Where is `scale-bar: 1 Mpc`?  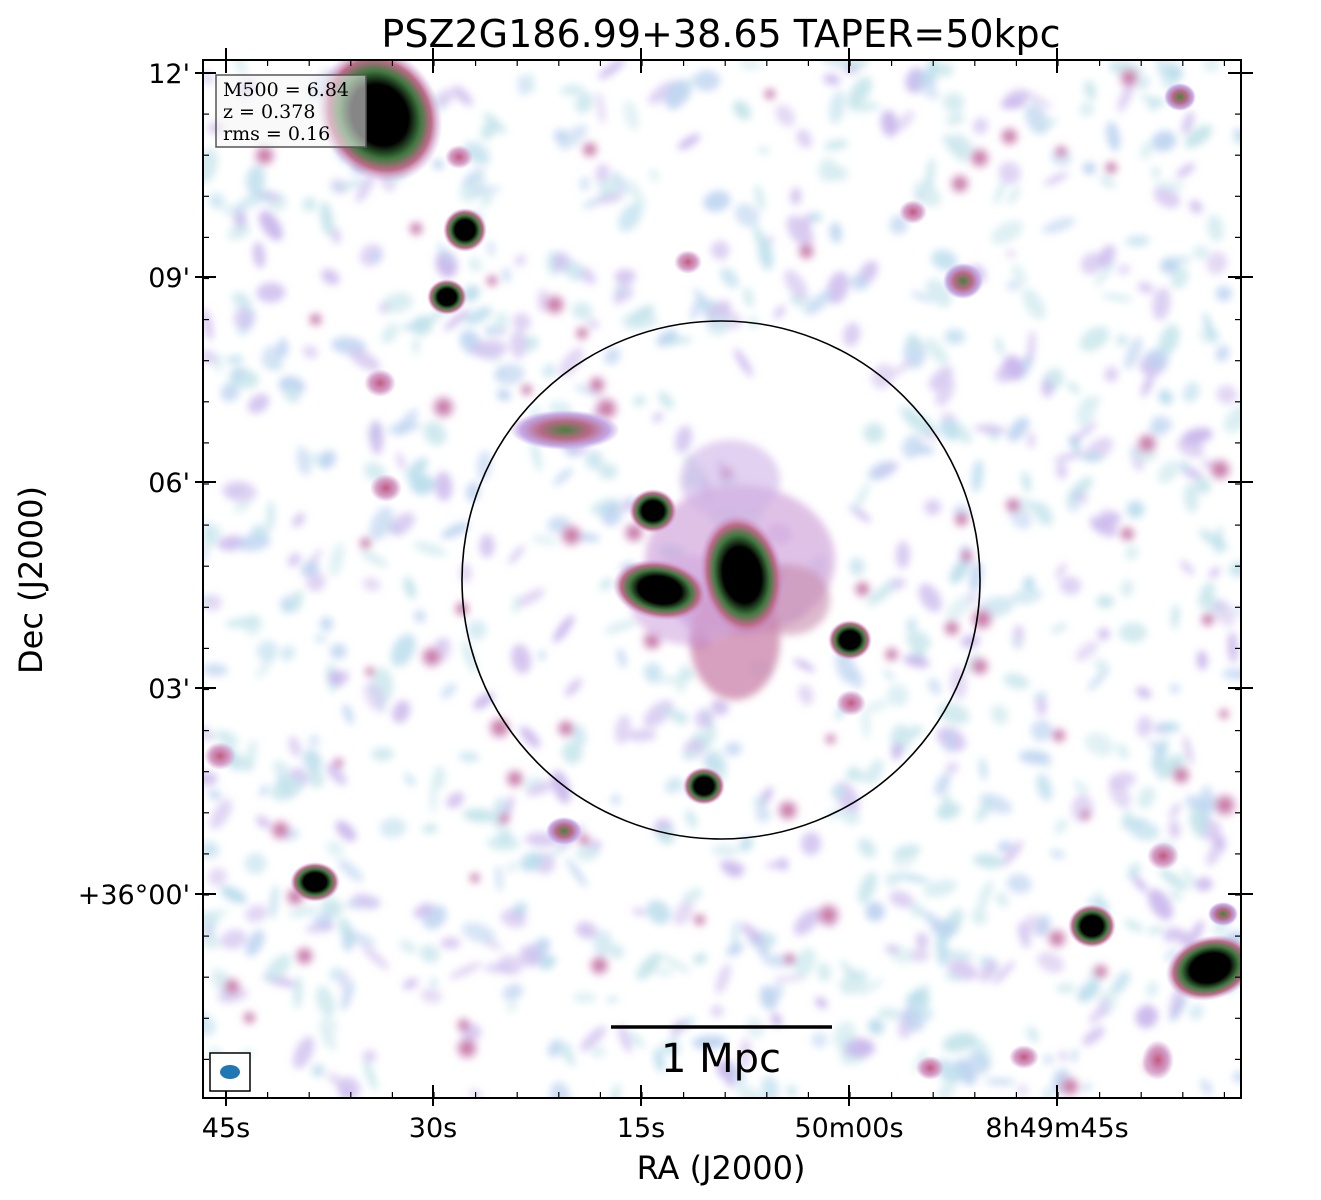 scale-bar: 1 Mpc is located at coordinates (721, 1053).